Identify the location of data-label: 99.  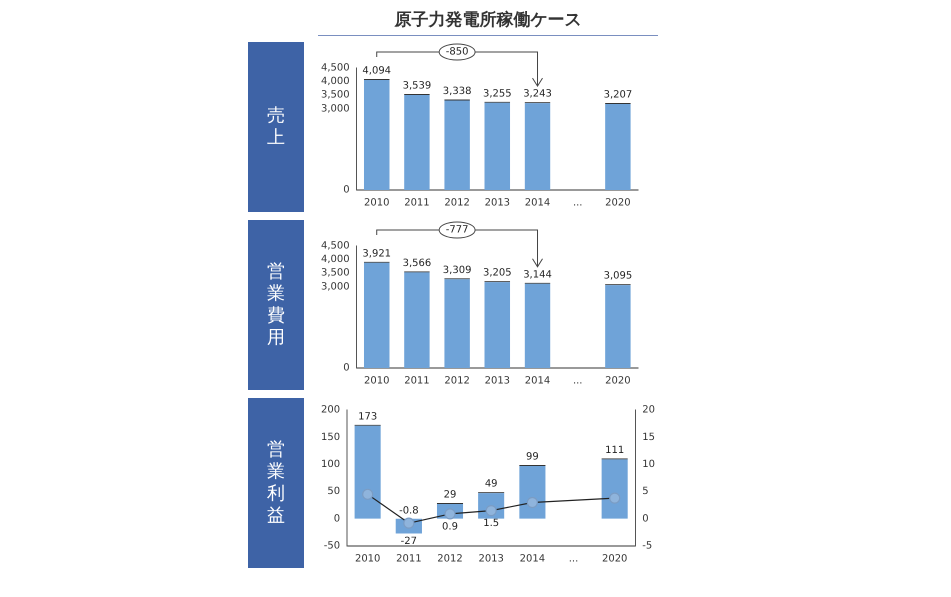
(532, 457).